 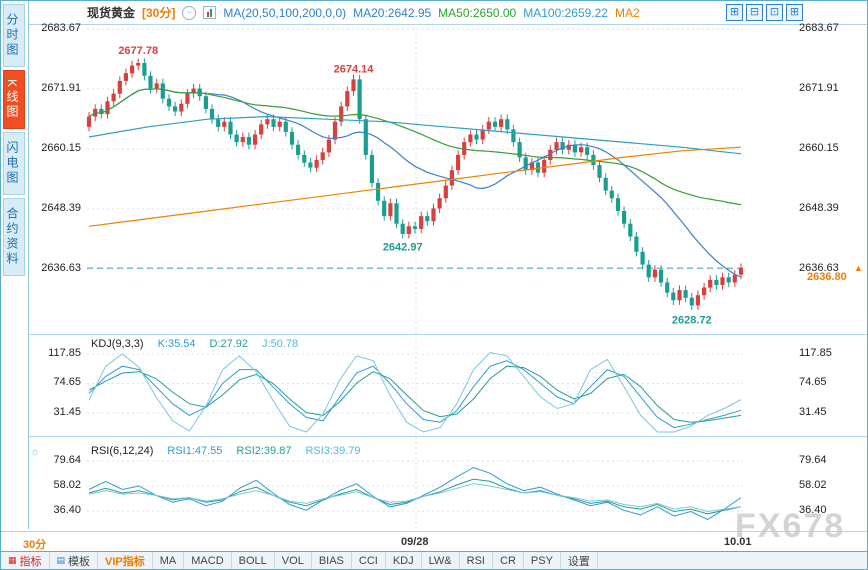 I want to click on rsi-settings-icon: ☼, so click(x=35, y=452).